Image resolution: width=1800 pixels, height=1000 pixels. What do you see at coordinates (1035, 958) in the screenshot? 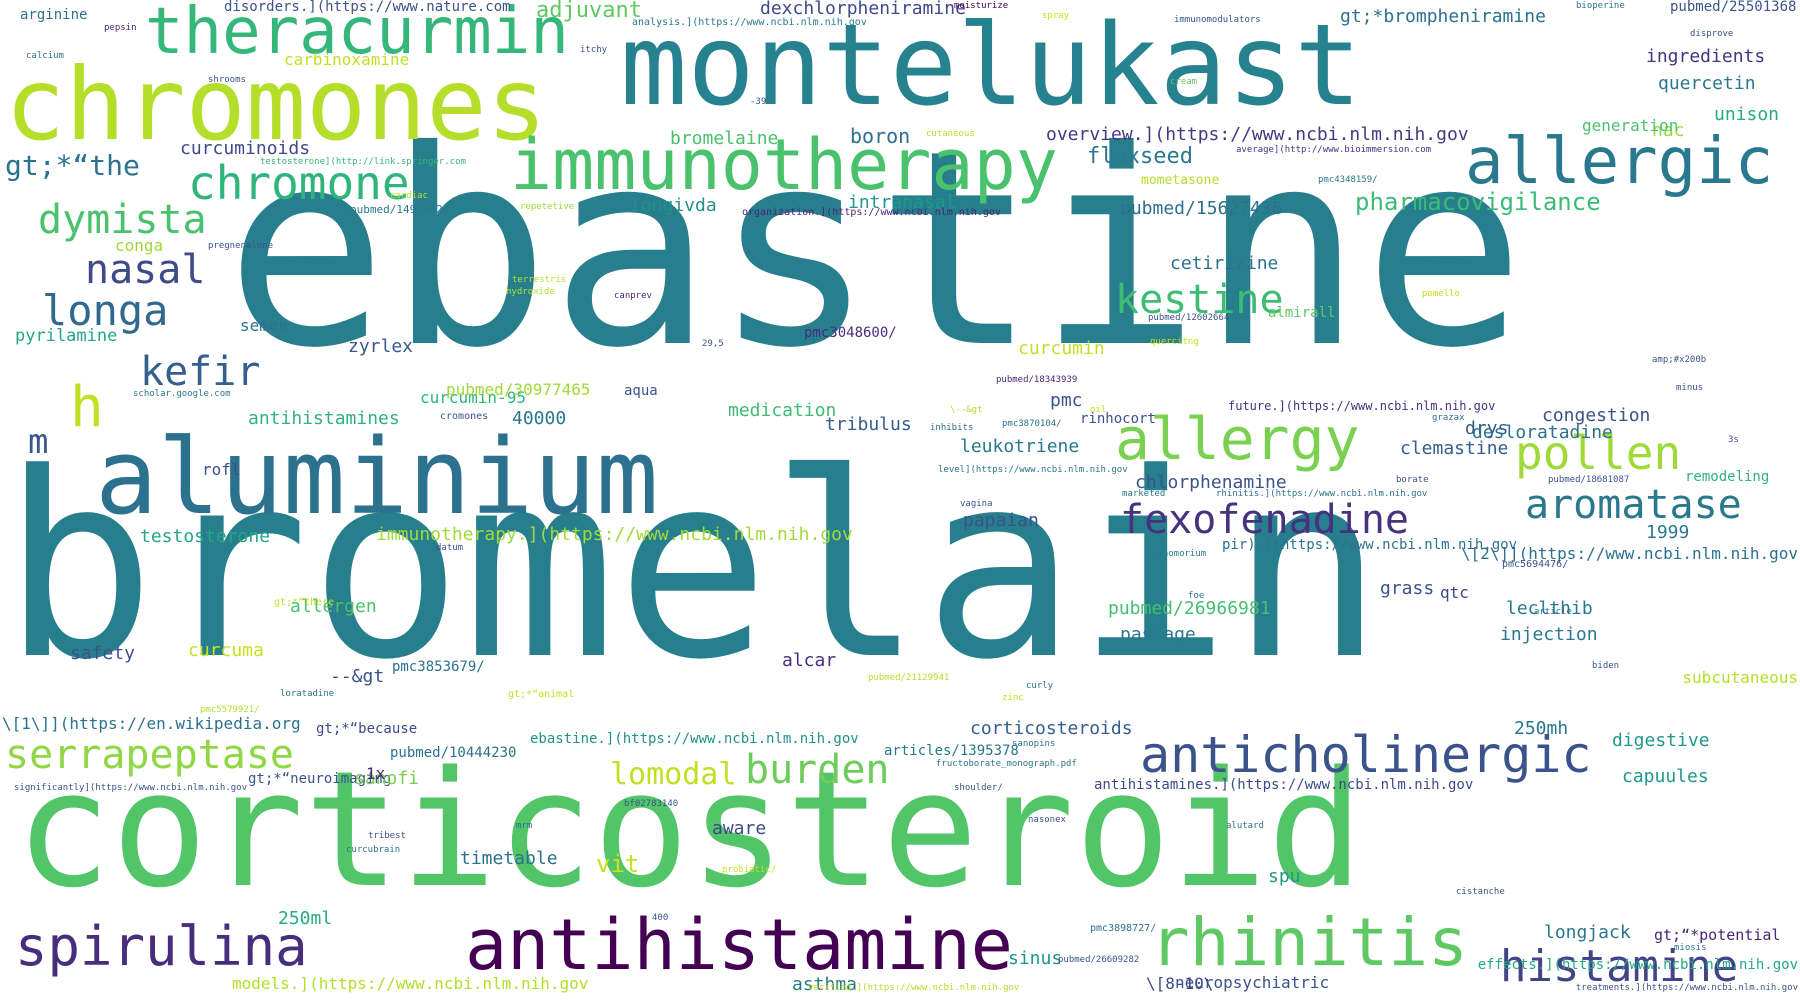
I see `word: sinus` at bounding box center [1035, 958].